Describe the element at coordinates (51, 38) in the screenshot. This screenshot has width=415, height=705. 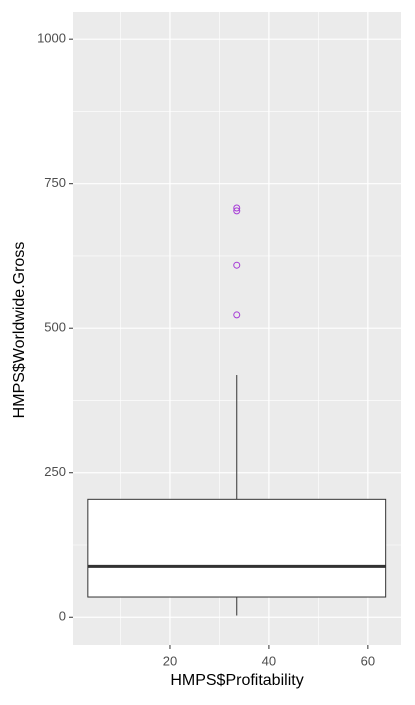
I see `y-tick-label: 1000` at that location.